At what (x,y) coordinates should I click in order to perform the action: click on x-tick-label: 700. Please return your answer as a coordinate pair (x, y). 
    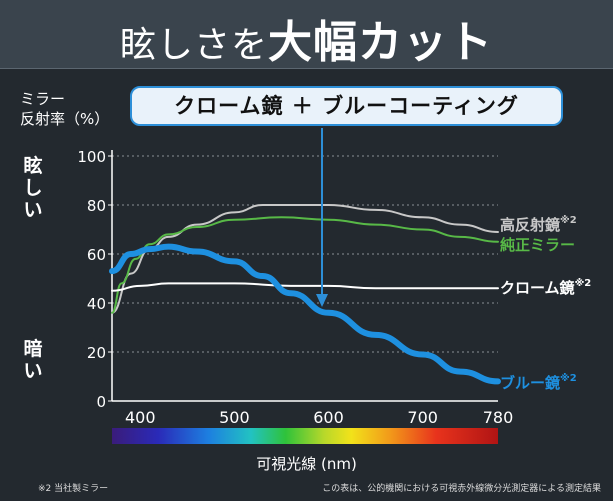
    Looking at the image, I should click on (422, 417).